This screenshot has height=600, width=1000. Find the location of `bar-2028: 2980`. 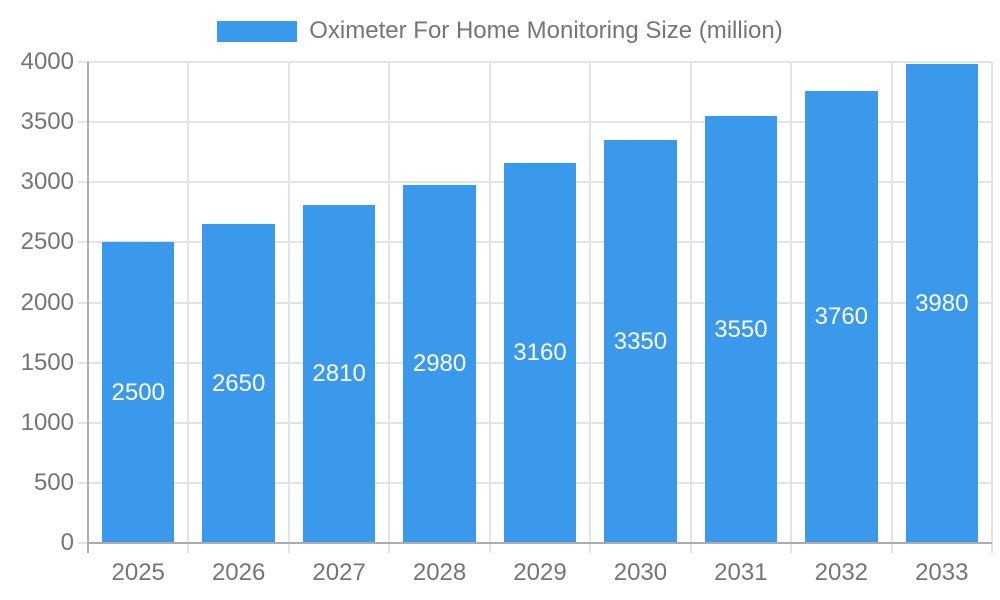

bar-2028: 2980 is located at coordinates (439, 363).